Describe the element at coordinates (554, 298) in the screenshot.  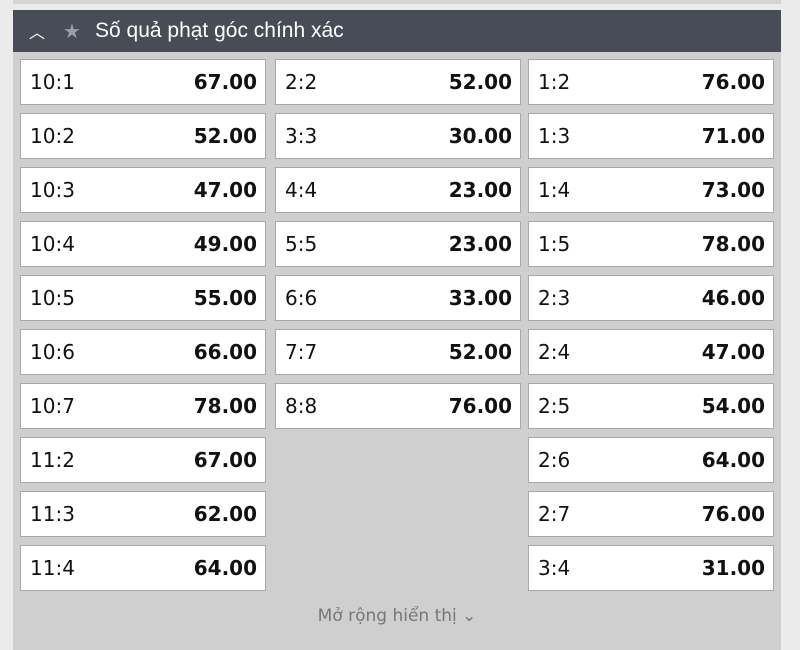
I see `score-label: 2:3` at that location.